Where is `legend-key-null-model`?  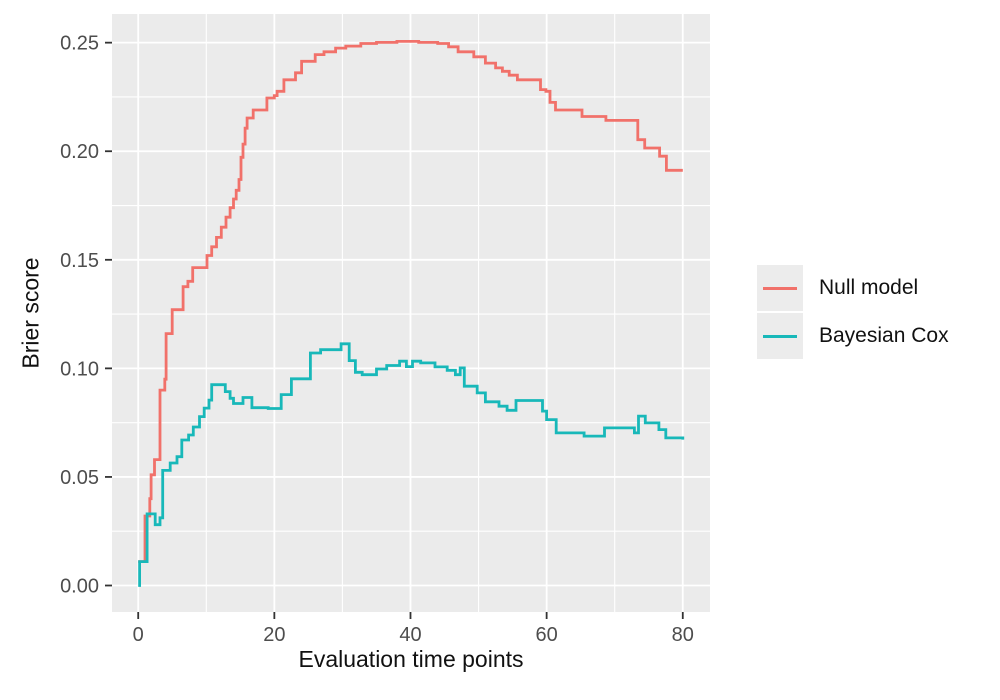
legend-key-null-model is located at coordinates (780, 288).